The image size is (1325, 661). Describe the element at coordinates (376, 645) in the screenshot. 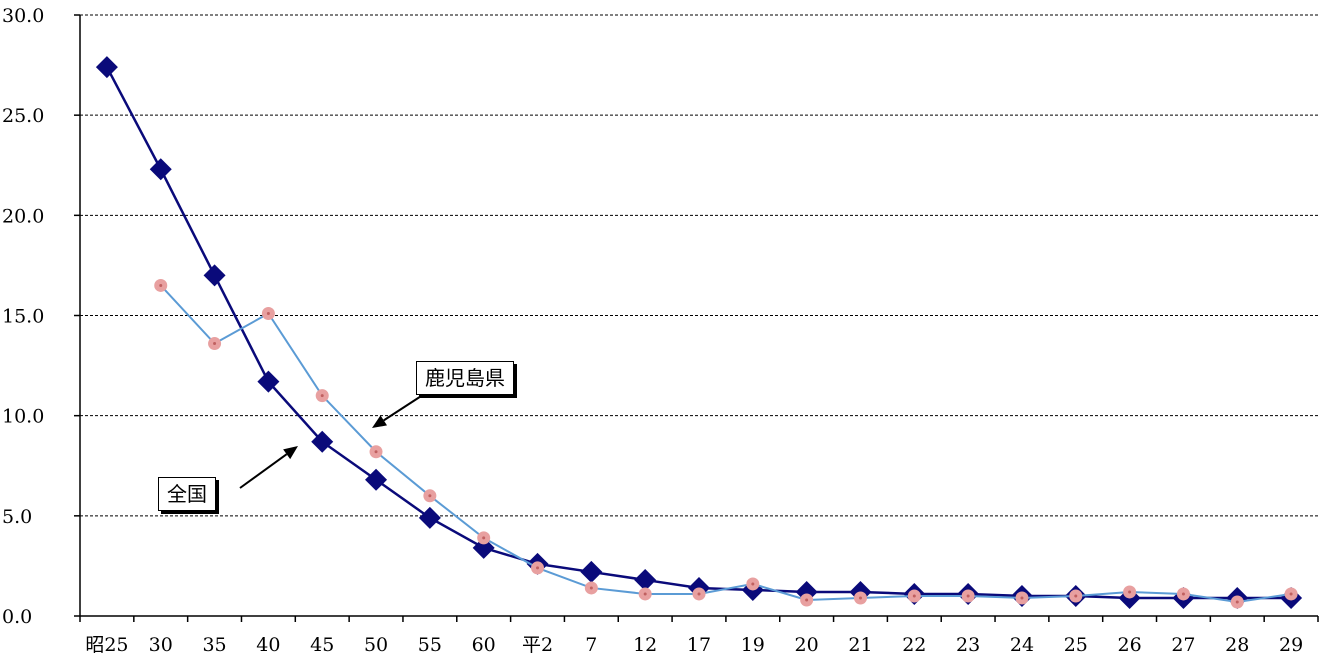

I see `x-tick-label: 50` at that location.